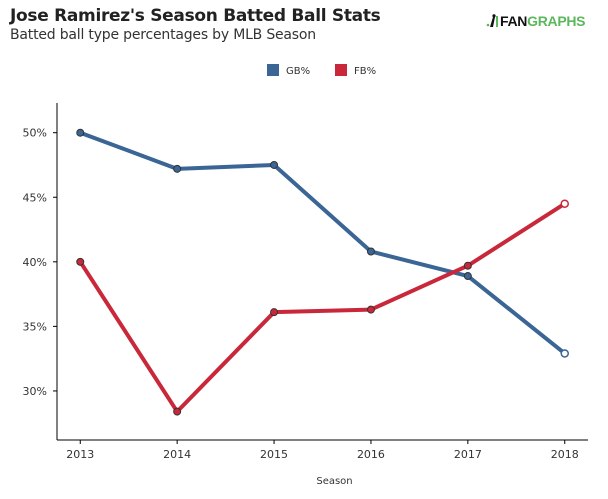  I want to click on batter-icon, so click(492, 20).